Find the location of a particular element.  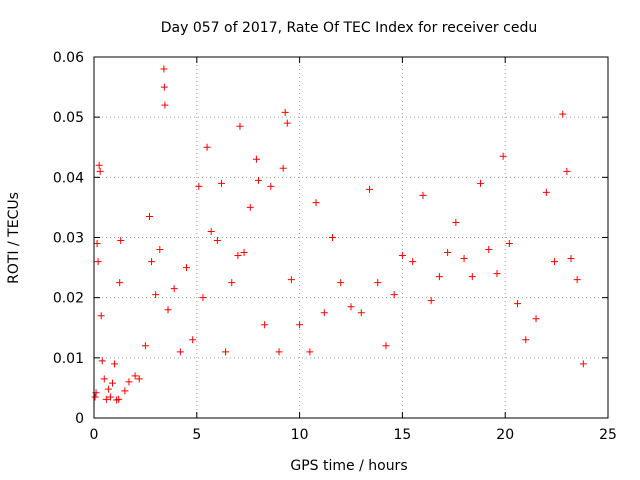

x-axis-label: GPS time / hours is located at coordinates (348, 466).